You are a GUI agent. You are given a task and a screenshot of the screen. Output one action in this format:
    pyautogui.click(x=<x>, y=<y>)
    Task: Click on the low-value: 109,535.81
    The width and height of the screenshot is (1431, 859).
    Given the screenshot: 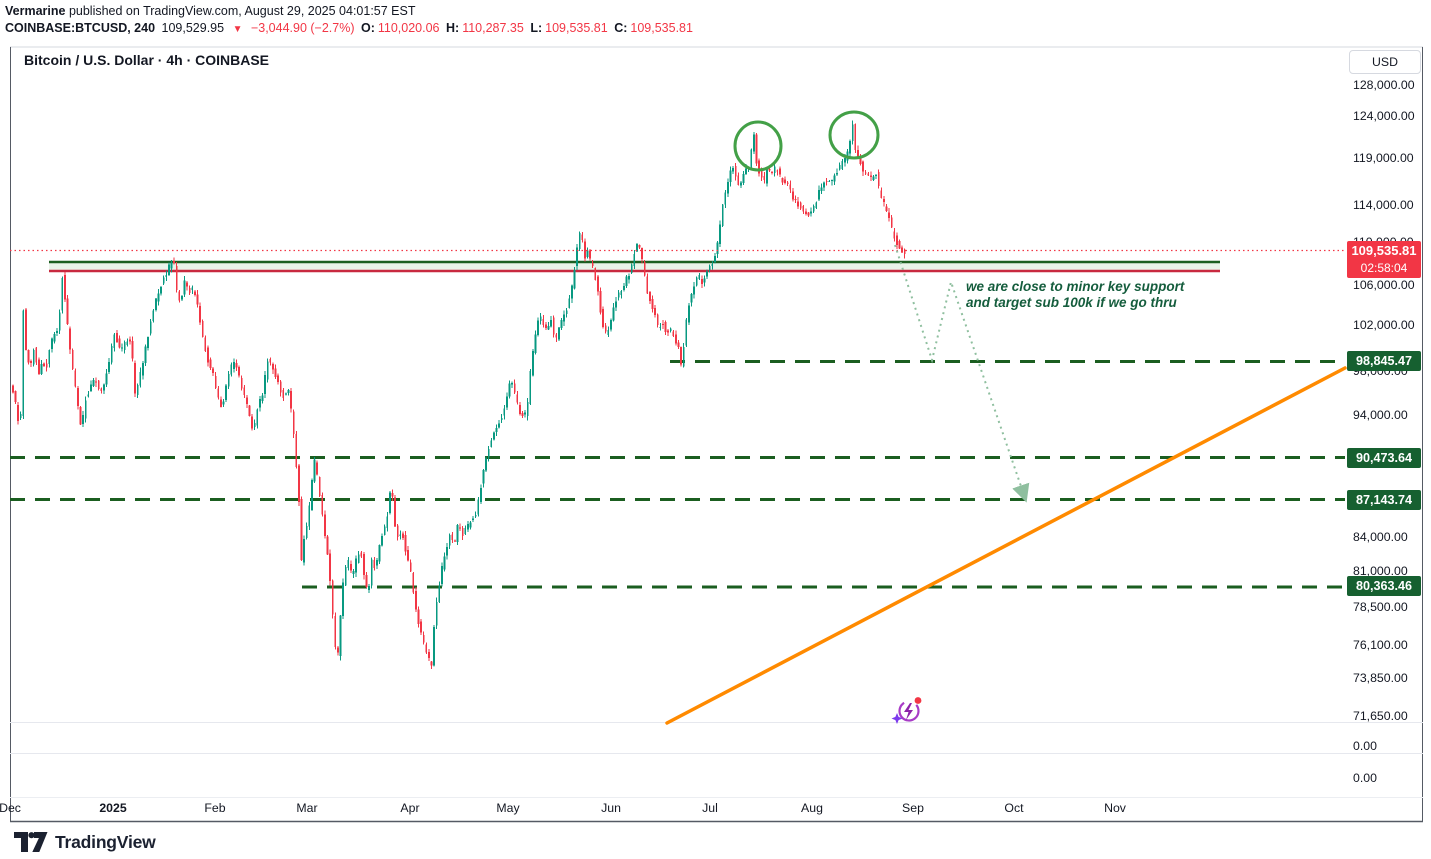 What is the action you would take?
    pyautogui.click(x=576, y=28)
    